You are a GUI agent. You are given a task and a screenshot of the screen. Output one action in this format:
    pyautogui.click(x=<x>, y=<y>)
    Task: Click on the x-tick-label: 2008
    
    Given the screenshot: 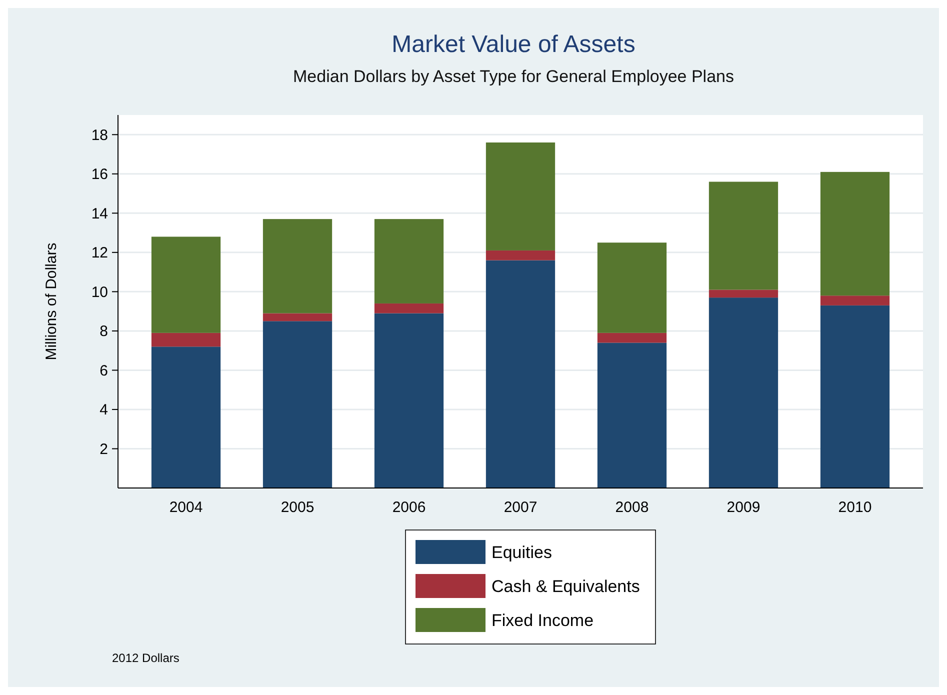 What is the action you would take?
    pyautogui.click(x=632, y=507)
    